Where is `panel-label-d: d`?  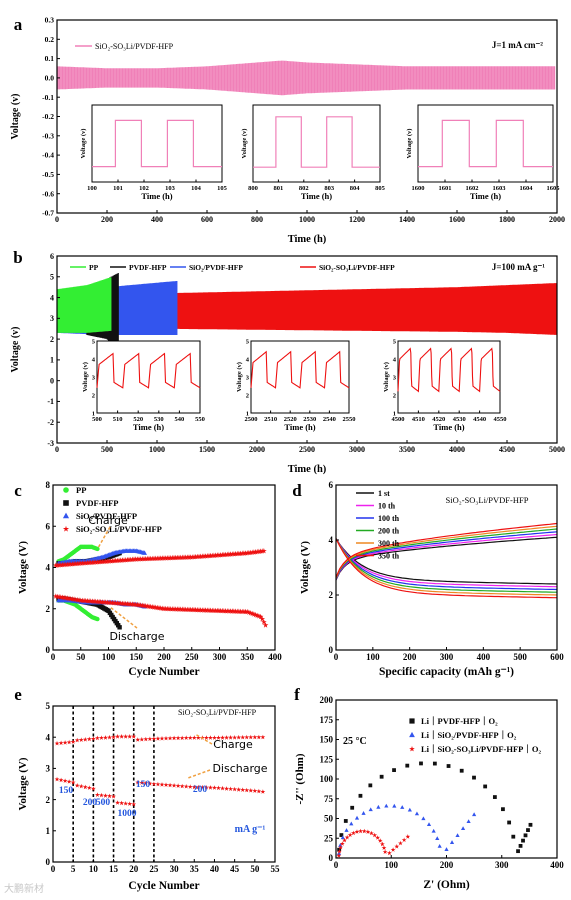 panel-label-d: d is located at coordinates (297, 490).